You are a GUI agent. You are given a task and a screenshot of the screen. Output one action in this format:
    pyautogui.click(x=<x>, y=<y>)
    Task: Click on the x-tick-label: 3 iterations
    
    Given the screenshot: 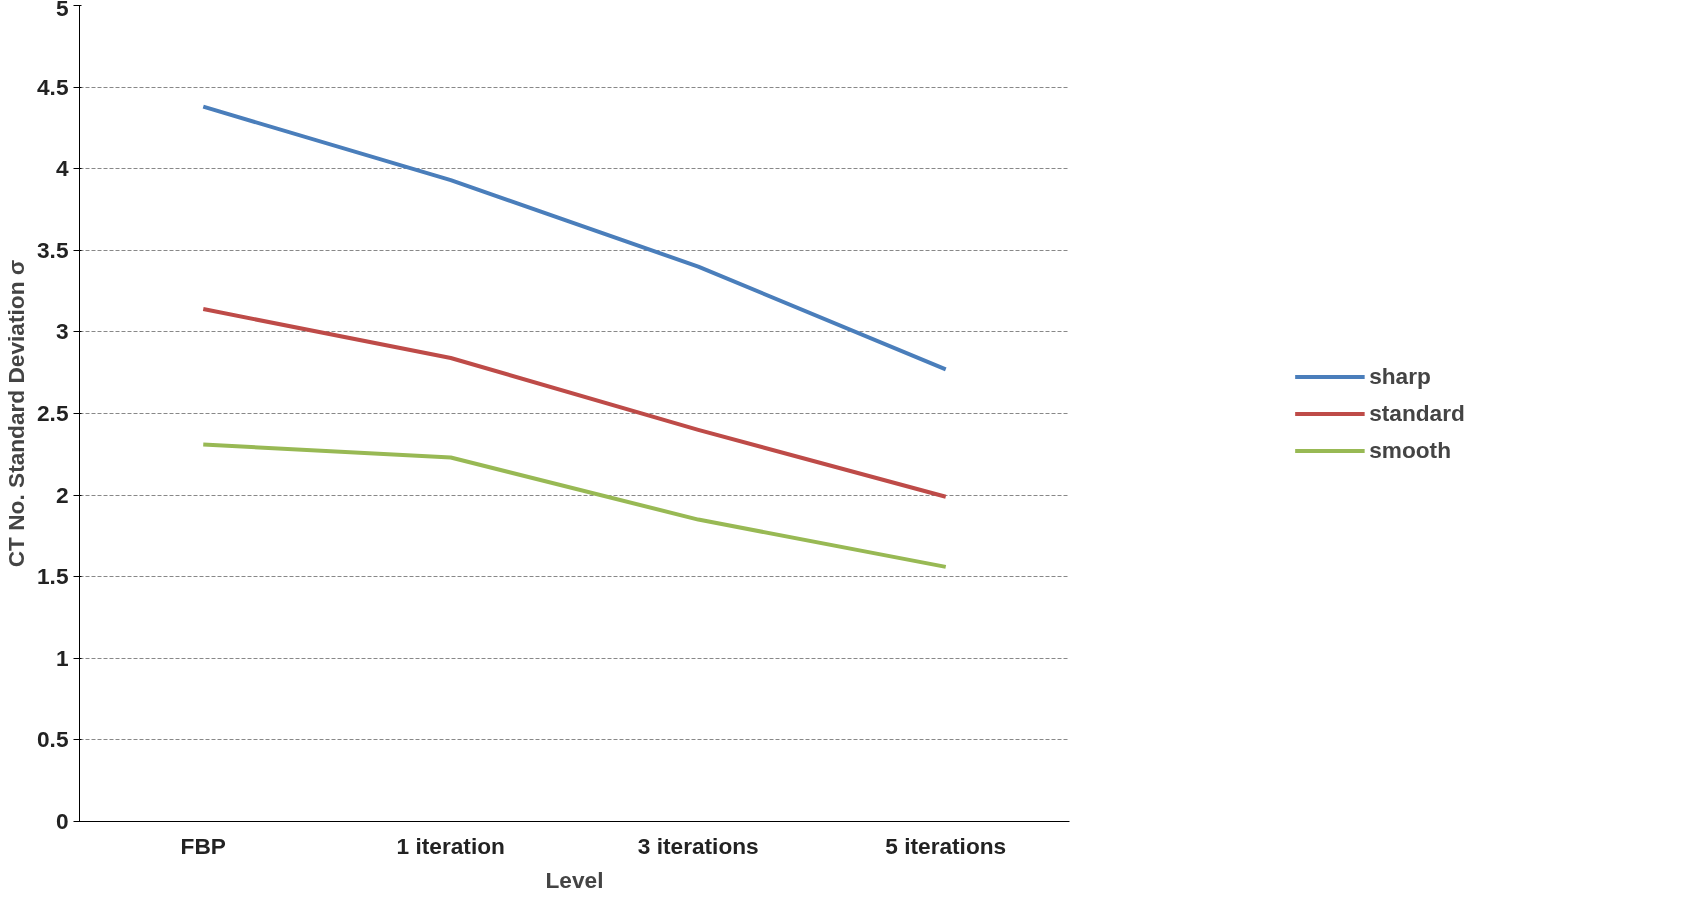 What is the action you would take?
    pyautogui.click(x=698, y=845)
    